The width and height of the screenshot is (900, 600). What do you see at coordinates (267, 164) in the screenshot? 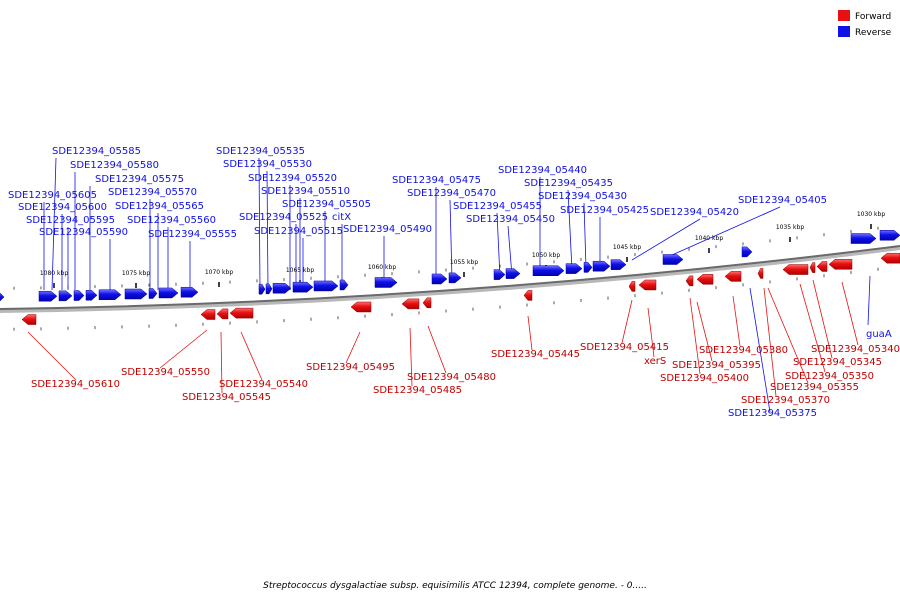
I see `gene-label-reverse: SDE12394_05530` at bounding box center [267, 164].